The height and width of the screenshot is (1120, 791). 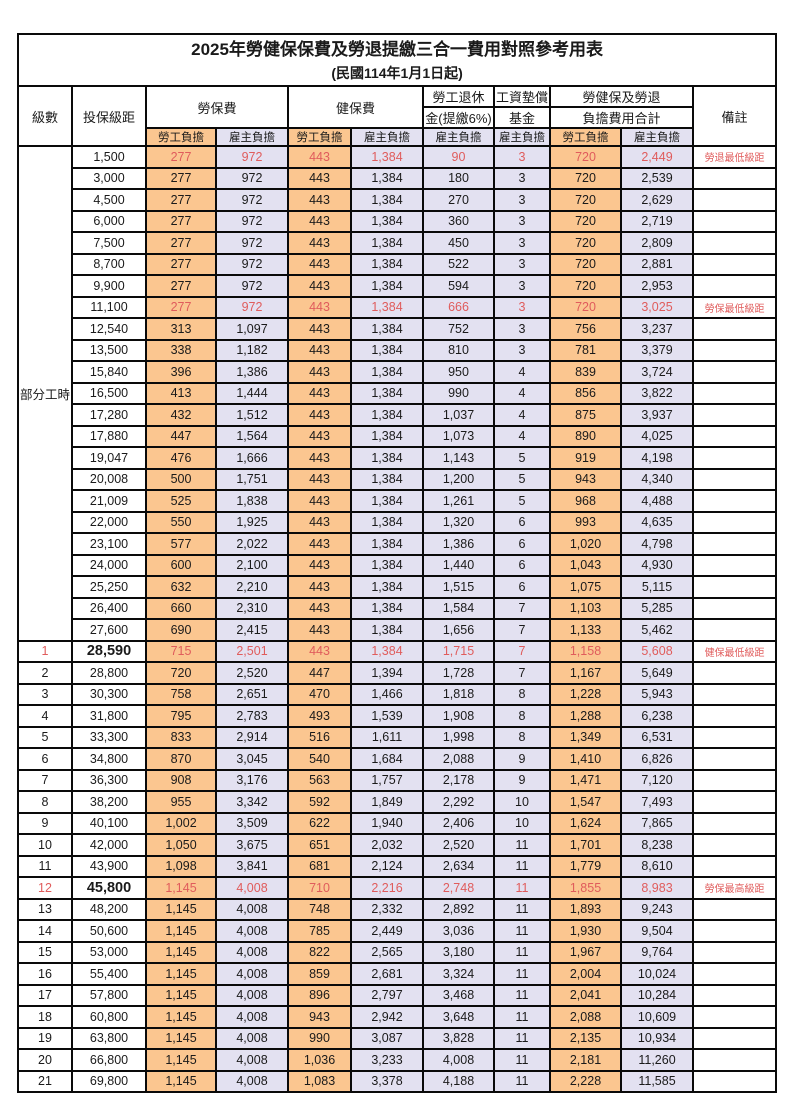 What do you see at coordinates (458, 415) in the screenshot?
I see `pension-cell: 1,037` at bounding box center [458, 415].